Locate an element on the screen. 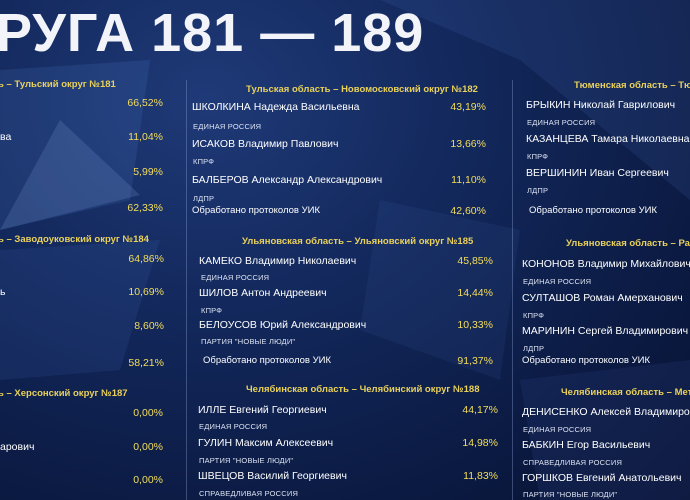  candidate-name: ГУЛИН Максим Алексеевич is located at coordinates (266, 443).